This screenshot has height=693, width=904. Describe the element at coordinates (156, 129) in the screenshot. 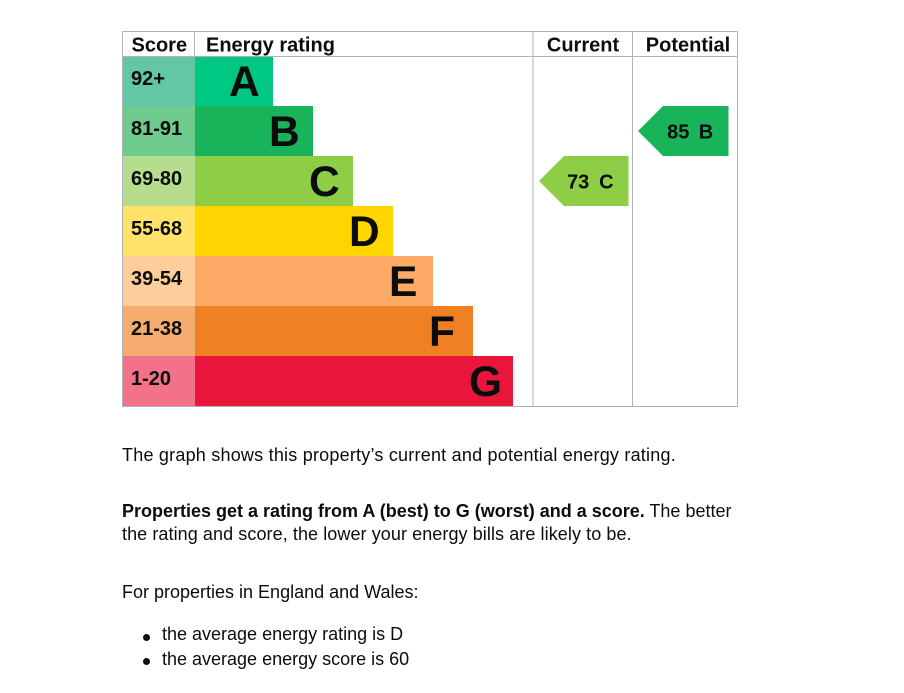

I see `svg-text: 81-91` at that location.